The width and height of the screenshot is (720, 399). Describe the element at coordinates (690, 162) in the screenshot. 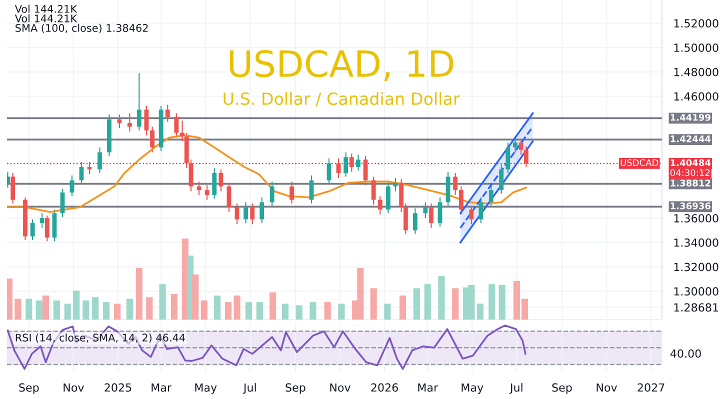

I see `ref-line-label: 1.40484` at that location.